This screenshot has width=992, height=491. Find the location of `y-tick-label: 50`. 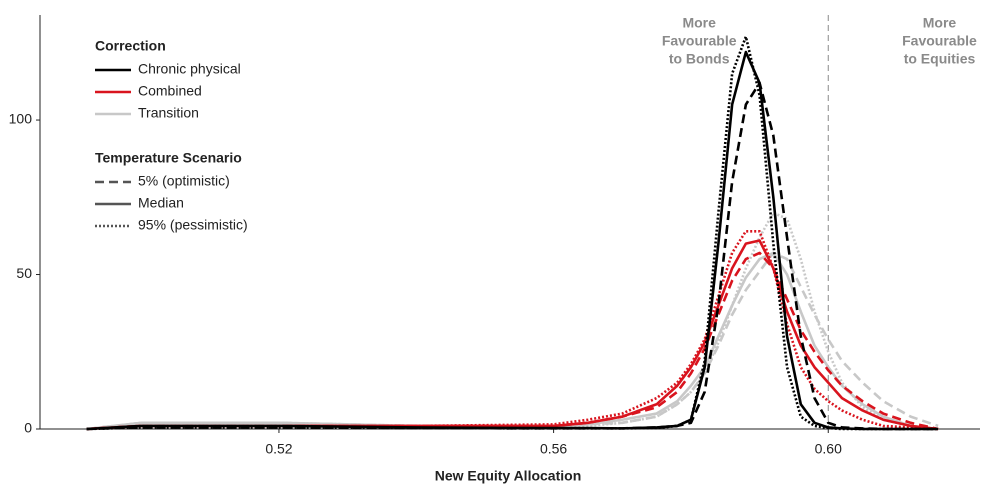

y-tick-label: 50 is located at coordinates (24, 273).